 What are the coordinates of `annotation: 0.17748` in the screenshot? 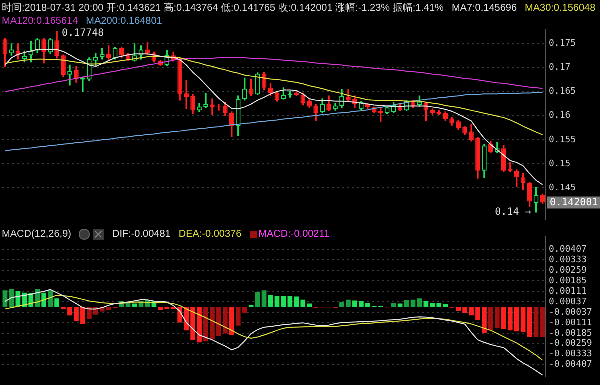 It's located at (83, 34).